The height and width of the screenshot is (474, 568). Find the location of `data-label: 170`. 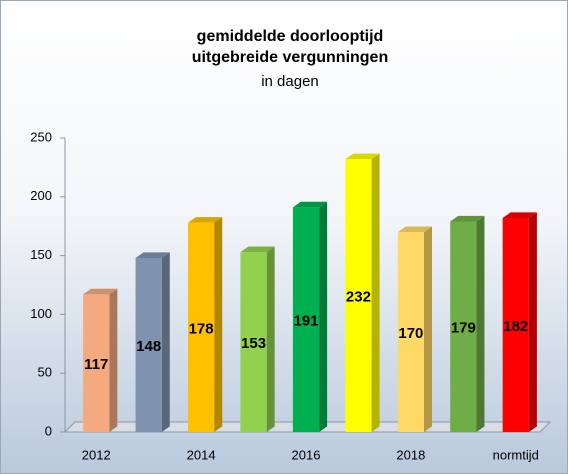

data-label: 170 is located at coordinates (410, 333).